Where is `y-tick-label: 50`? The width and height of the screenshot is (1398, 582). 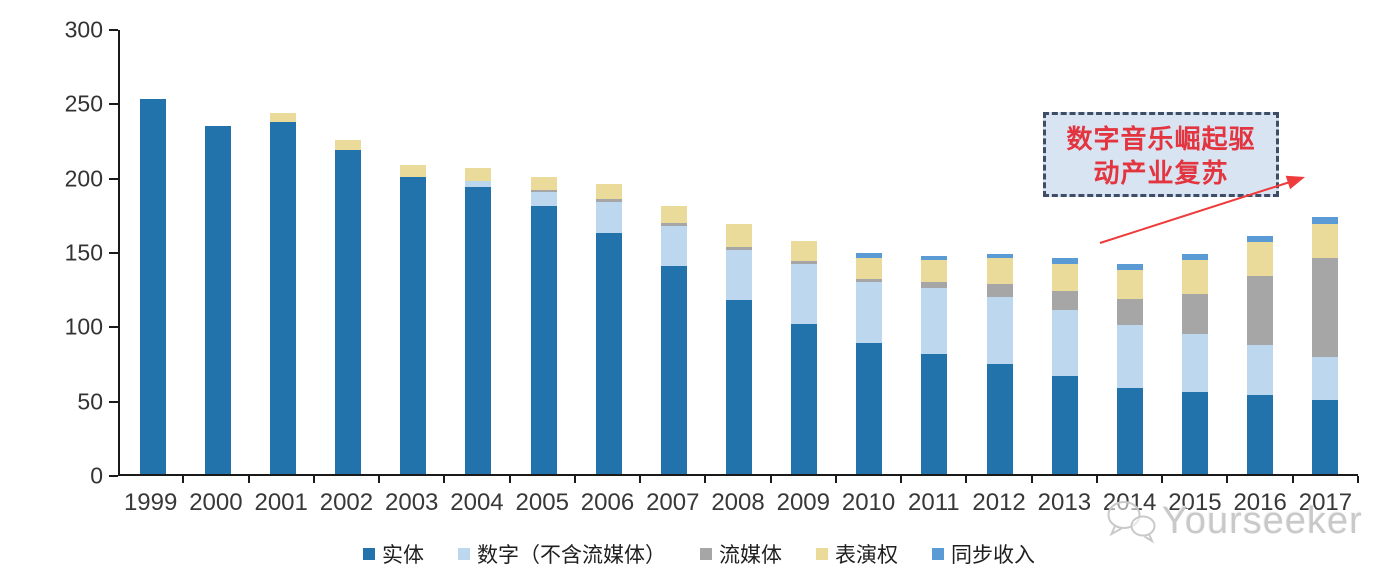 y-tick-label: 50 is located at coordinates (90, 401).